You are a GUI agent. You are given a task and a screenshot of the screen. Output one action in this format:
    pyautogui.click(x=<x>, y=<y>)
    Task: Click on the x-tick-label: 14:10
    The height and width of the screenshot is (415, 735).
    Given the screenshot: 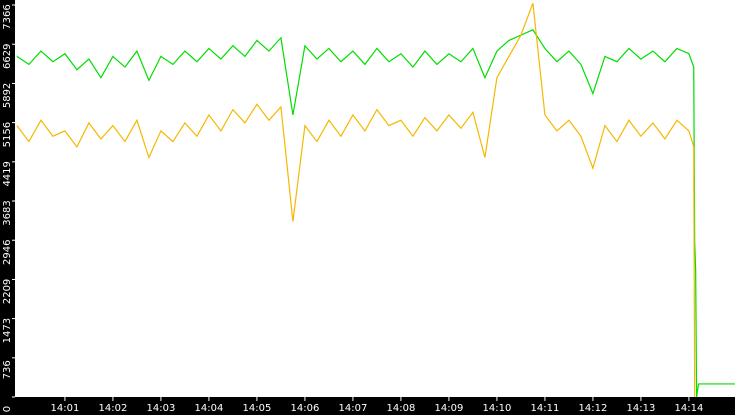 What is the action you would take?
    pyautogui.click(x=497, y=408)
    